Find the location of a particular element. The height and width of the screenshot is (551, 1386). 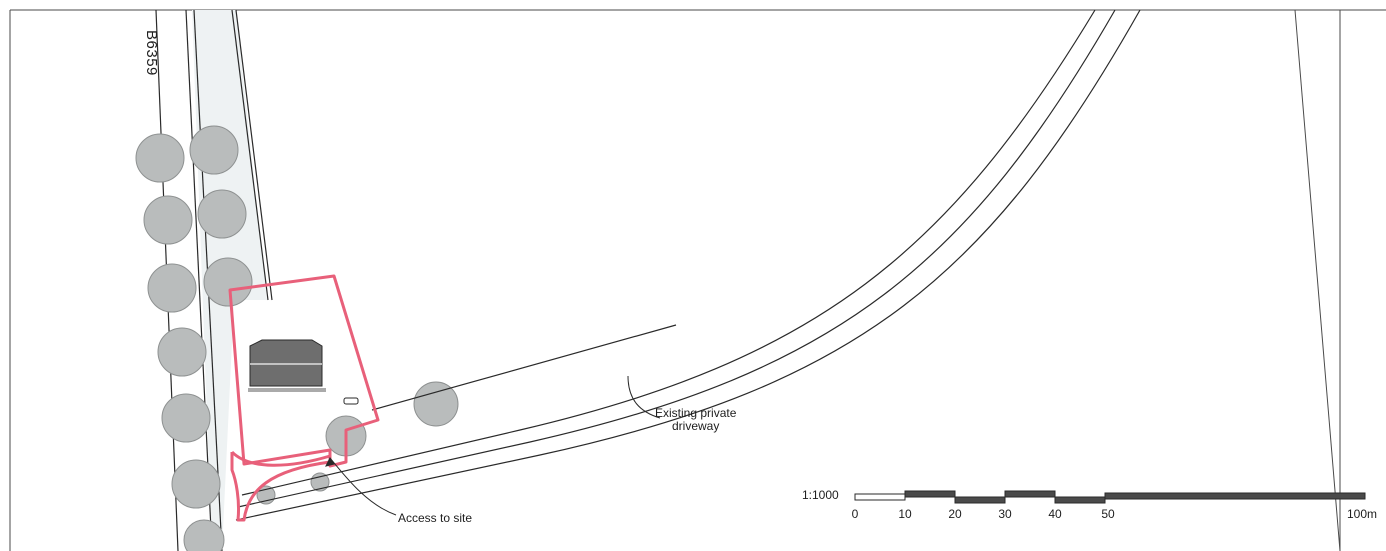

driveway-annotation-line1: Existing private is located at coordinates (696, 413).